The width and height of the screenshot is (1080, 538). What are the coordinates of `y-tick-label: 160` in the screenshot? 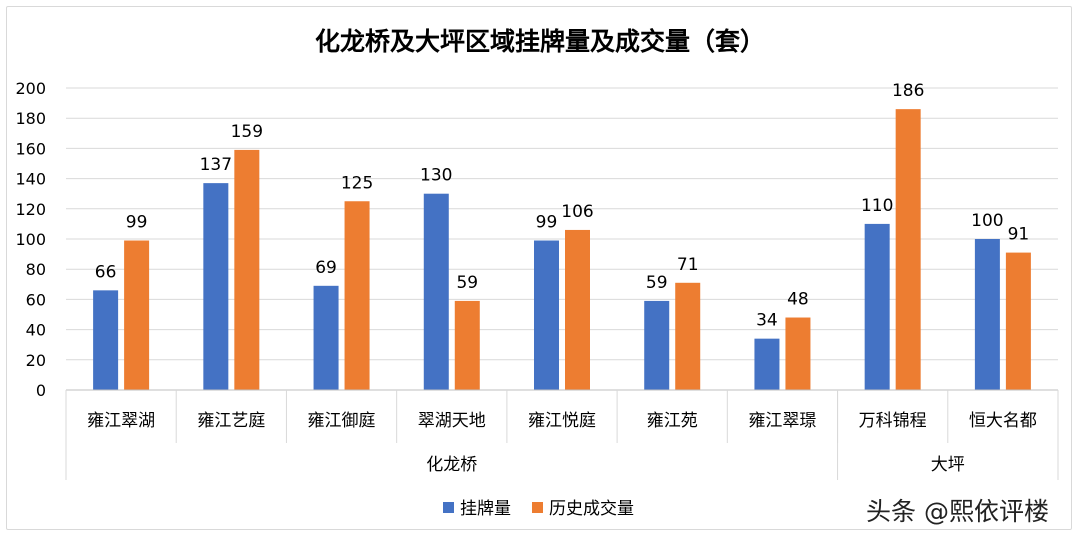 It's located at (30, 148).